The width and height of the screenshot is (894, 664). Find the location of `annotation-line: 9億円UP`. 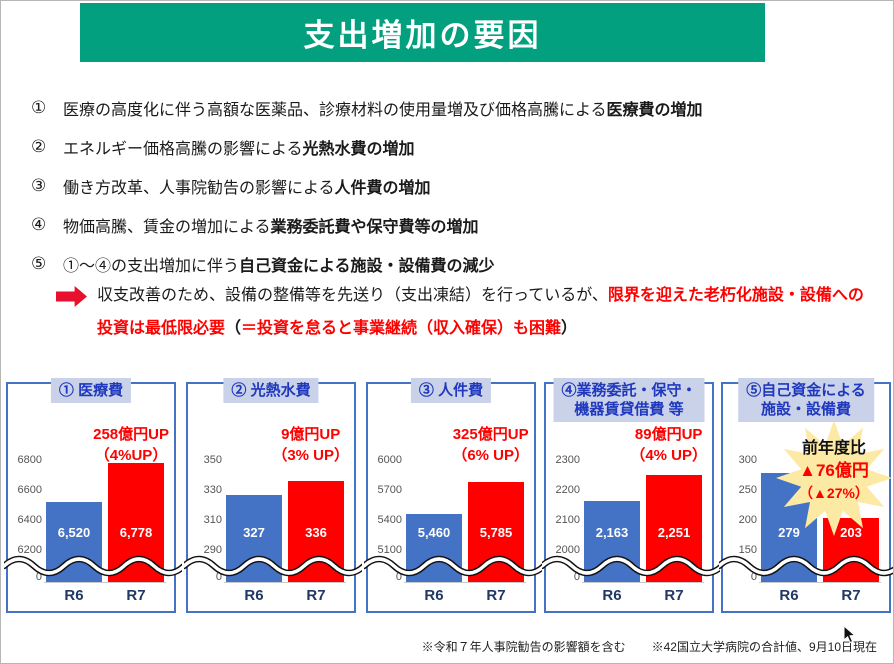

annotation-line: 9億円UP is located at coordinates (311, 434).